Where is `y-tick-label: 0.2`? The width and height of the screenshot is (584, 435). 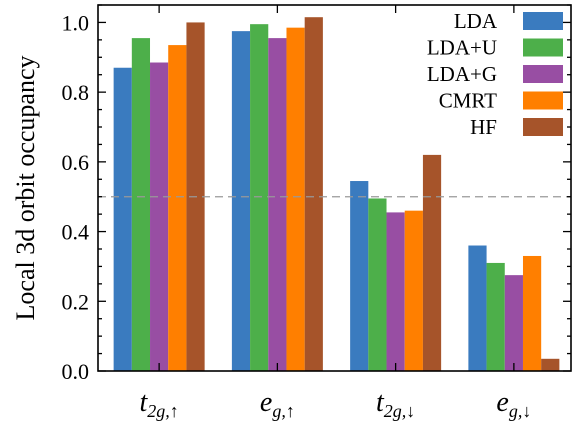 y-tick-label: 0.2 is located at coordinates (76, 301).